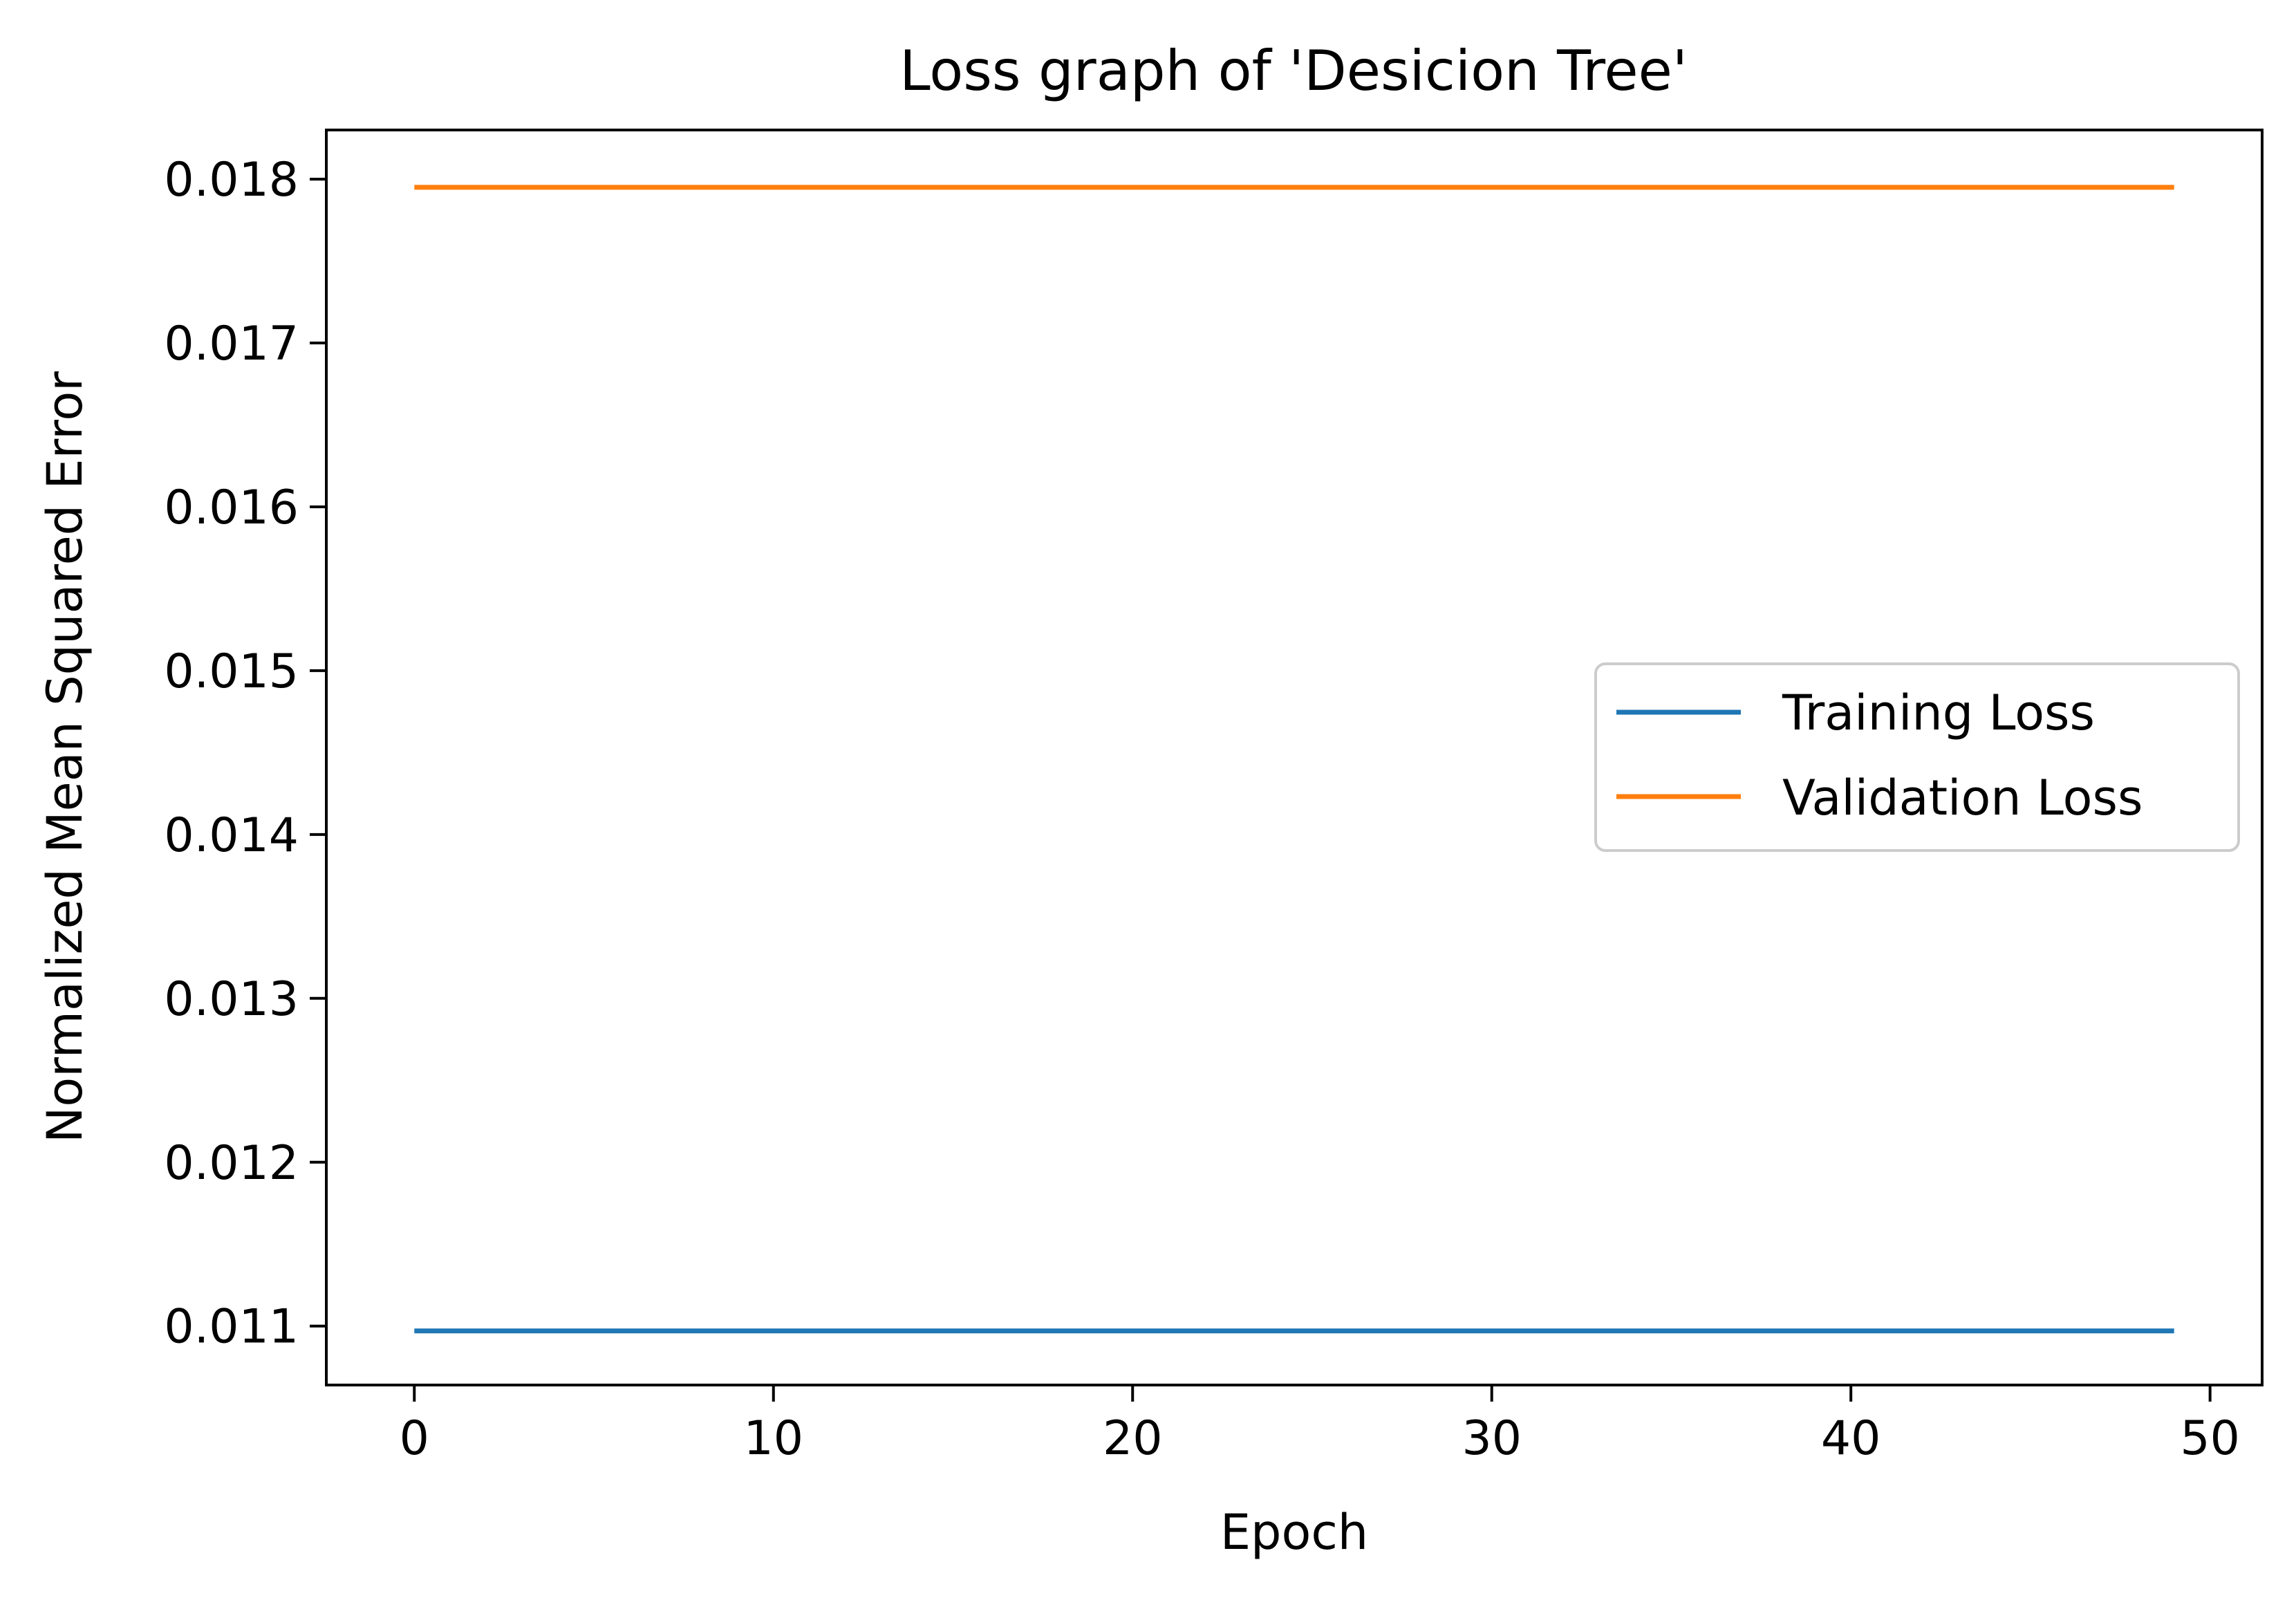 Image resolution: width=2296 pixels, height=1598 pixels. I want to click on x-tick-label: 20, so click(1133, 1438).